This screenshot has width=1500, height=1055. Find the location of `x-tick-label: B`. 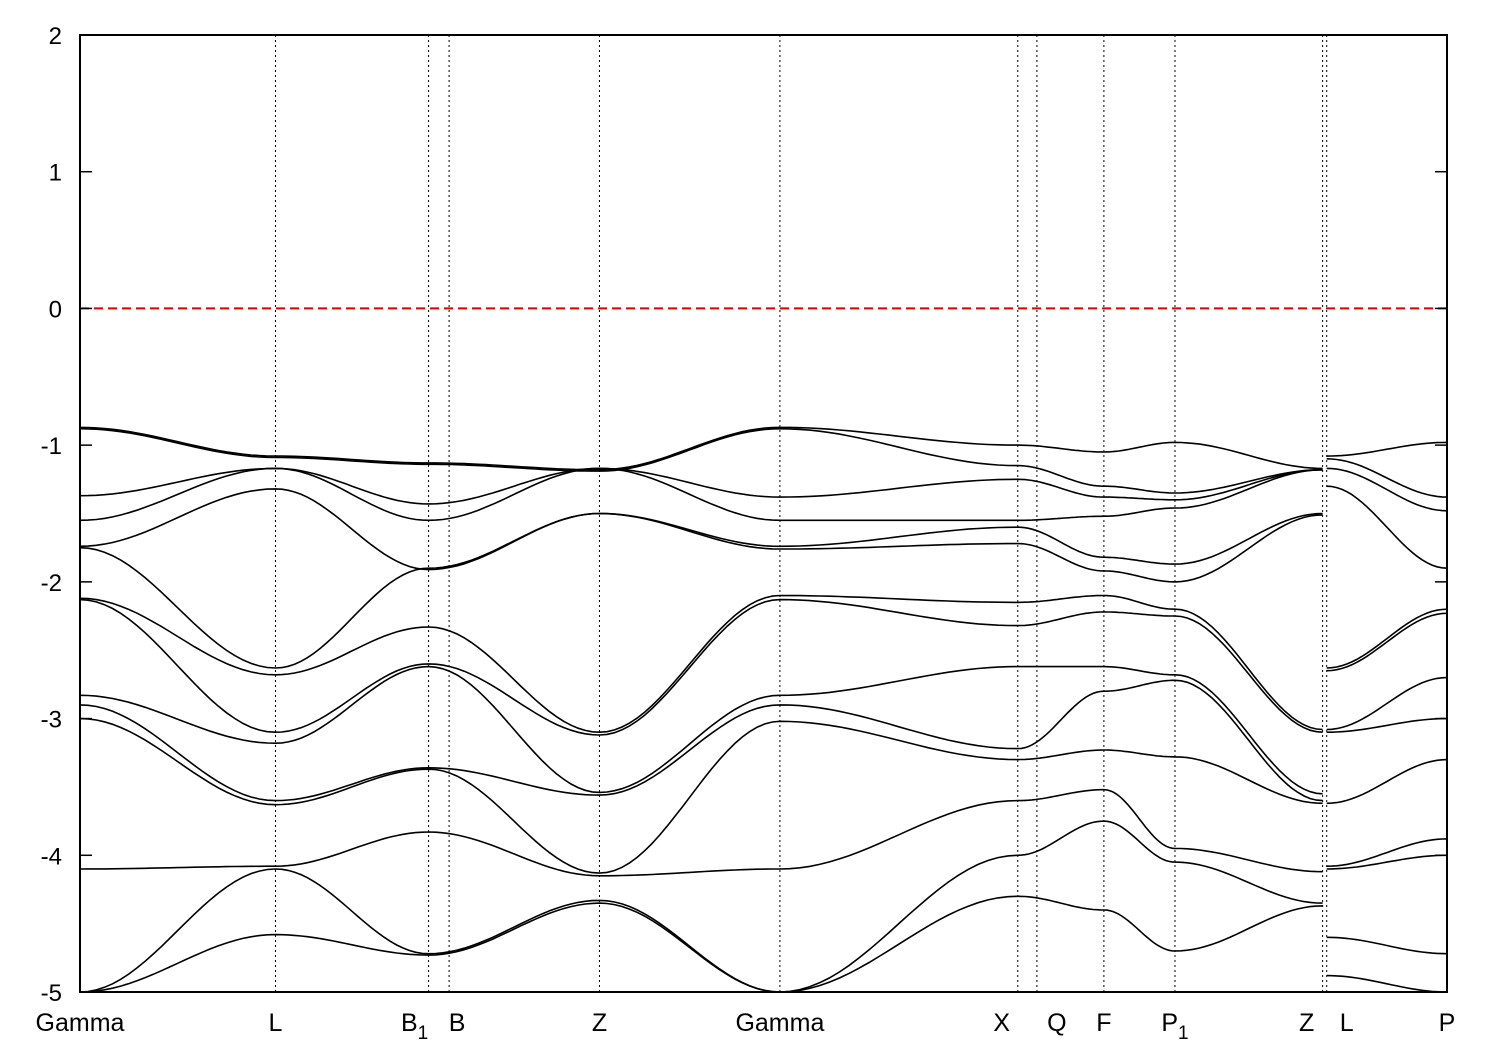

x-tick-label: B is located at coordinates (457, 1023).